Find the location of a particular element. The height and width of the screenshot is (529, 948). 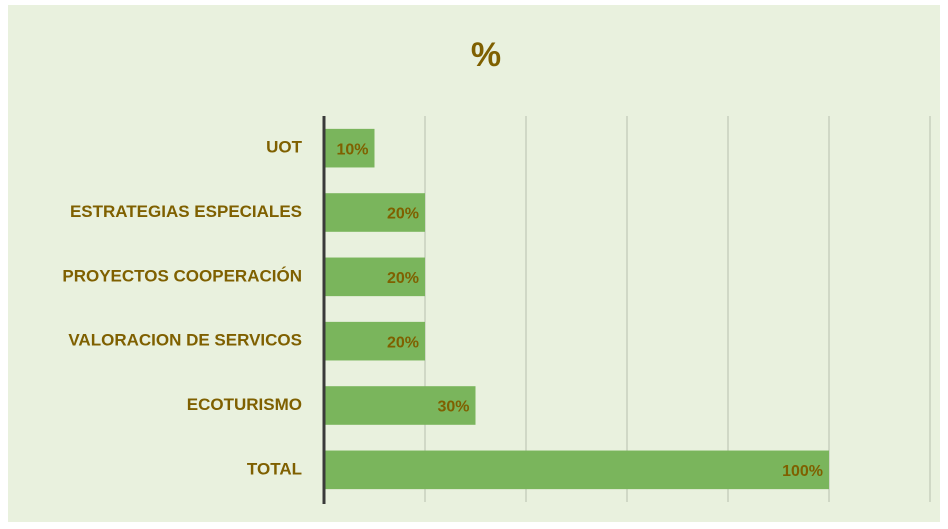

y-tick-label: UOT is located at coordinates (284, 147).